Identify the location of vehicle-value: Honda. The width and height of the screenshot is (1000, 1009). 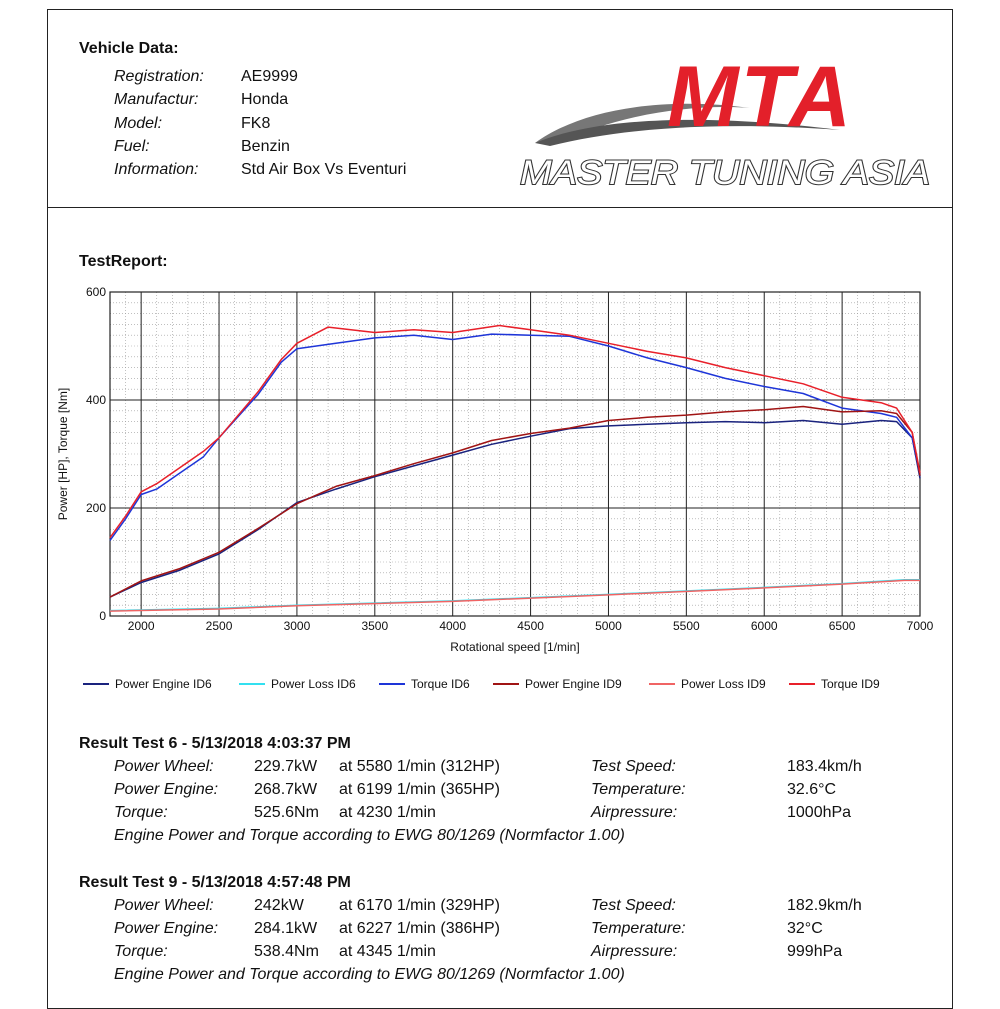
(265, 99).